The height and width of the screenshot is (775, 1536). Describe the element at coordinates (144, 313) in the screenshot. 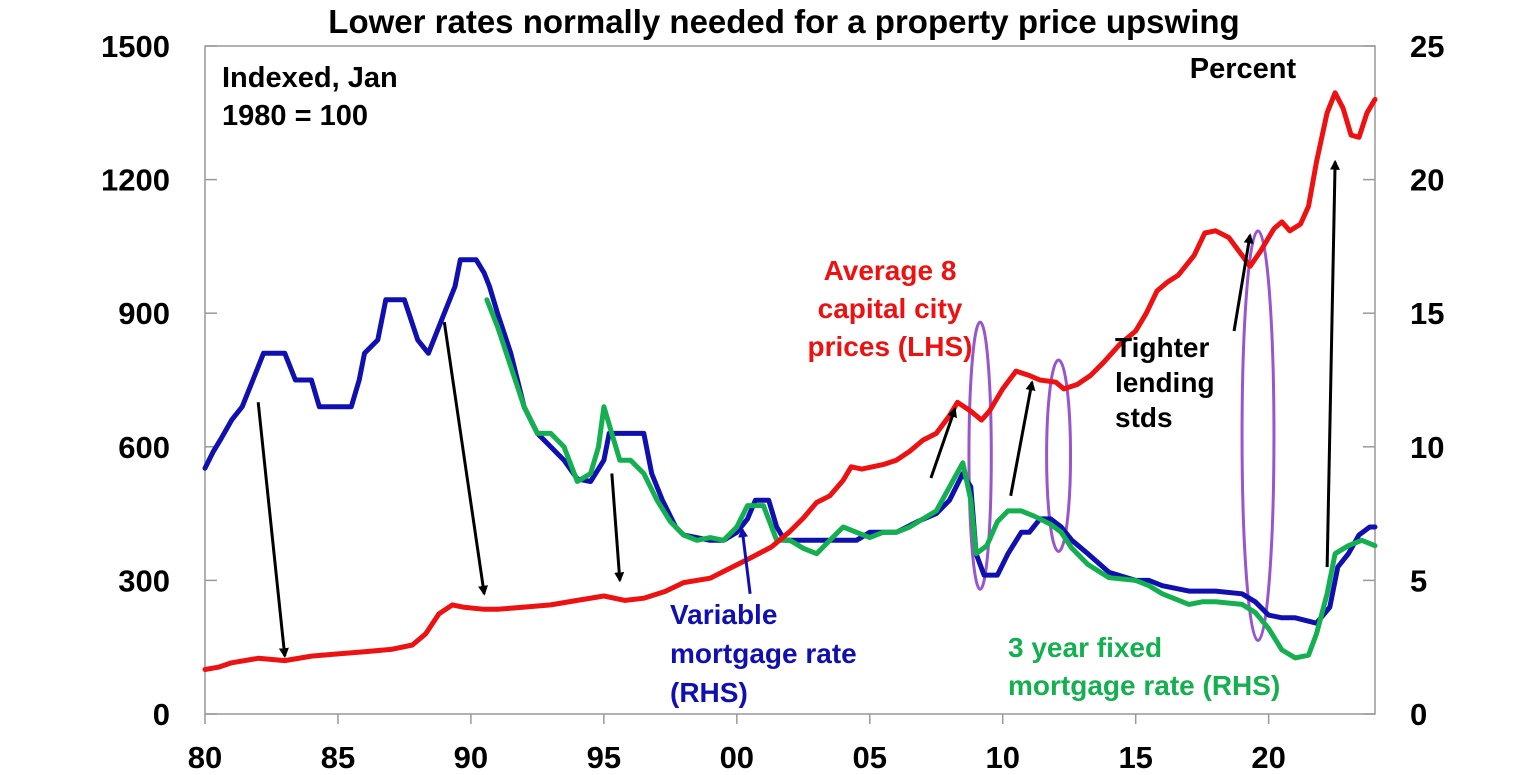

I see `left-tick-label: 900` at that location.